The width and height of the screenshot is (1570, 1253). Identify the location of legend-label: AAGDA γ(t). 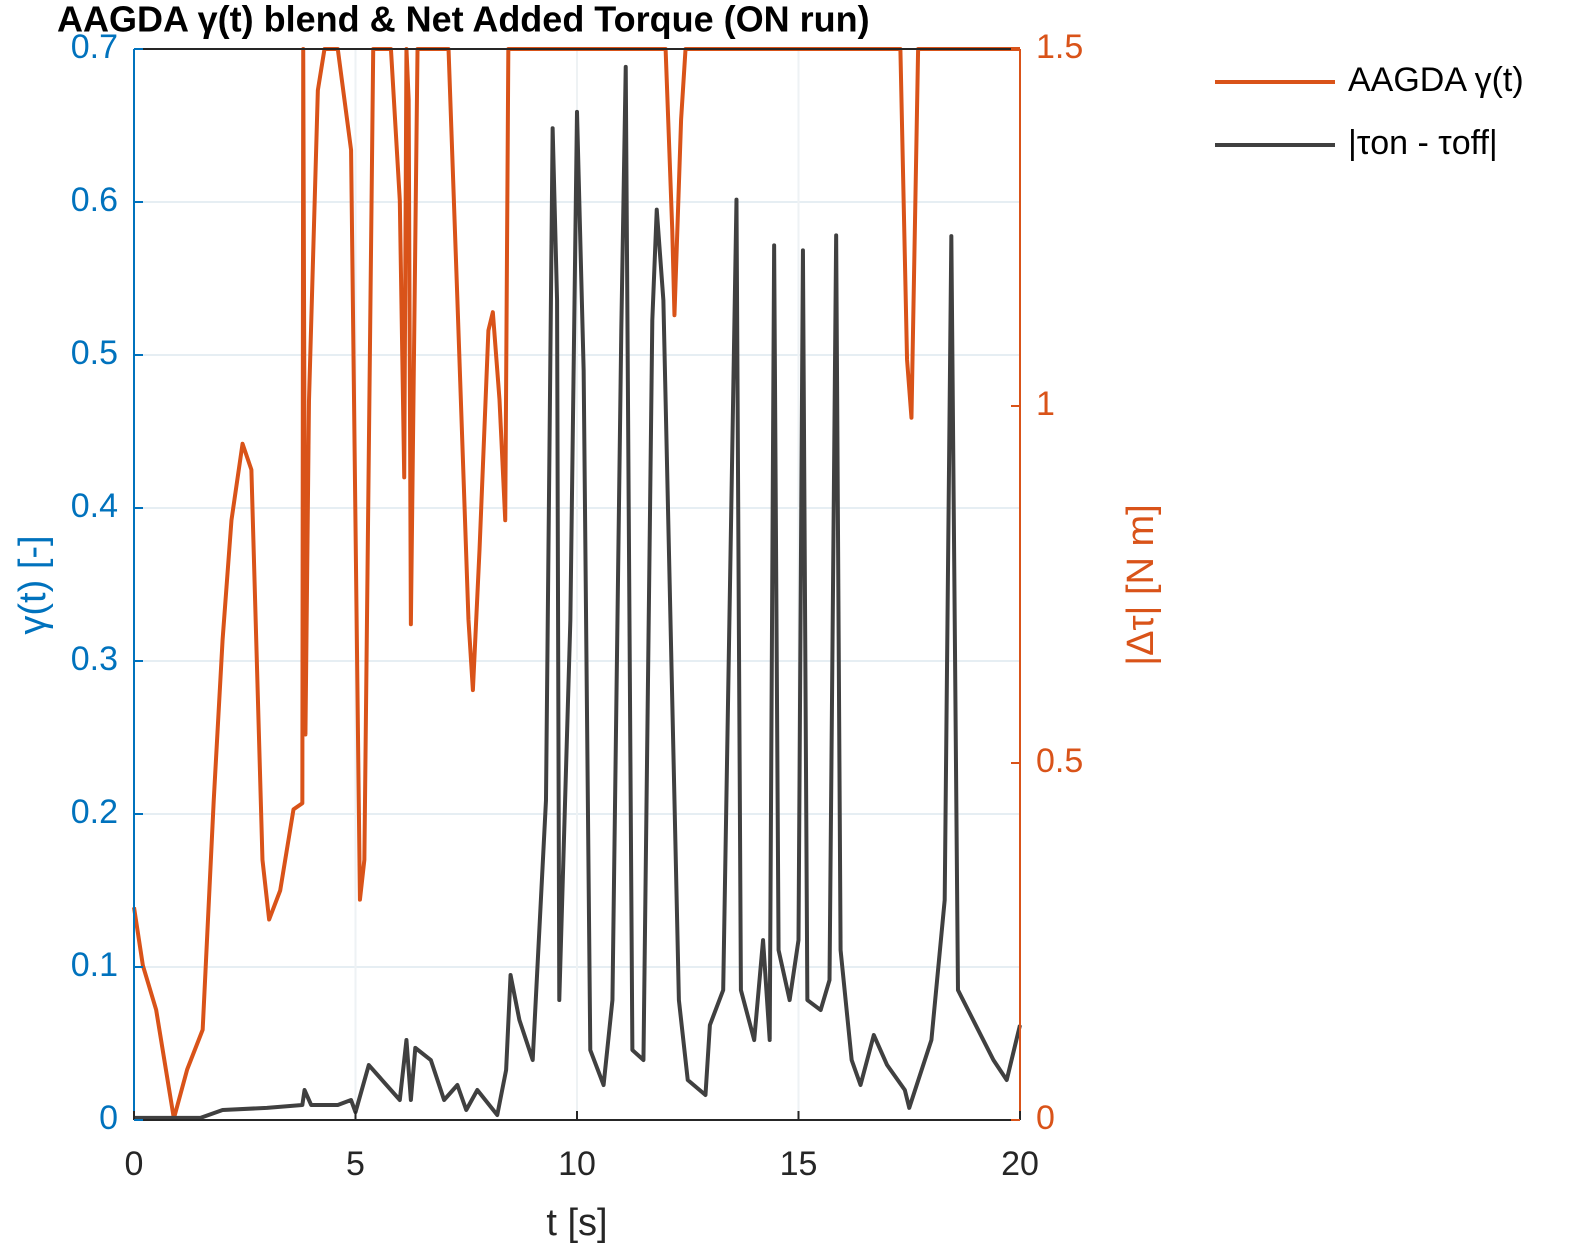
(1436, 80).